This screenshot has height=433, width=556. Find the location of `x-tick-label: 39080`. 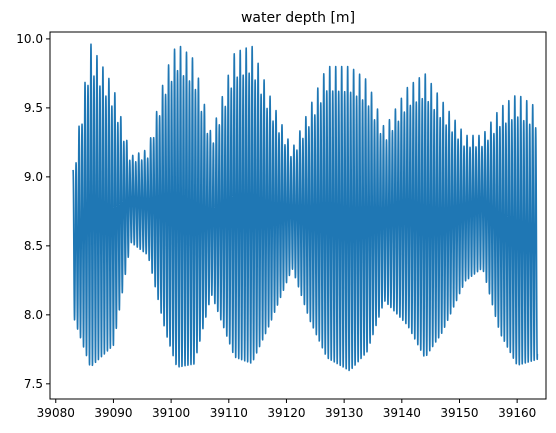

x-tick-label: 39080 is located at coordinates (56, 413).